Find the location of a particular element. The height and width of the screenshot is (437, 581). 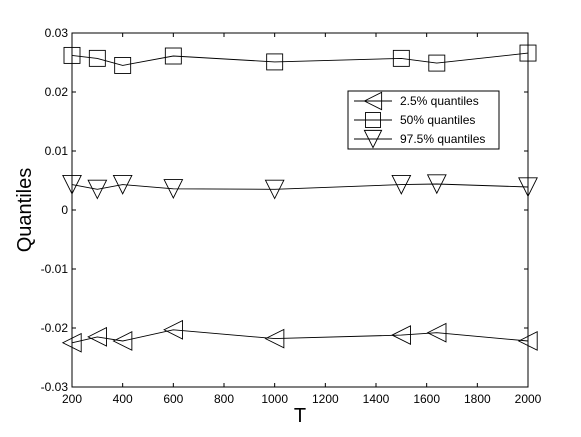

x-tick-label: 200 is located at coordinates (72, 399).